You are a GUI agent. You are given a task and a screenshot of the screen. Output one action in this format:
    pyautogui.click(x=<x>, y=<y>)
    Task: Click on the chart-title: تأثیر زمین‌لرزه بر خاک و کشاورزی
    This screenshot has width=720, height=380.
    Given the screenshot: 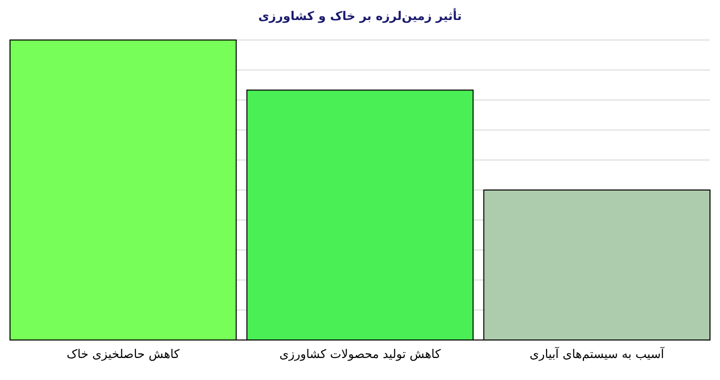 What is the action you would take?
    pyautogui.click(x=360, y=15)
    